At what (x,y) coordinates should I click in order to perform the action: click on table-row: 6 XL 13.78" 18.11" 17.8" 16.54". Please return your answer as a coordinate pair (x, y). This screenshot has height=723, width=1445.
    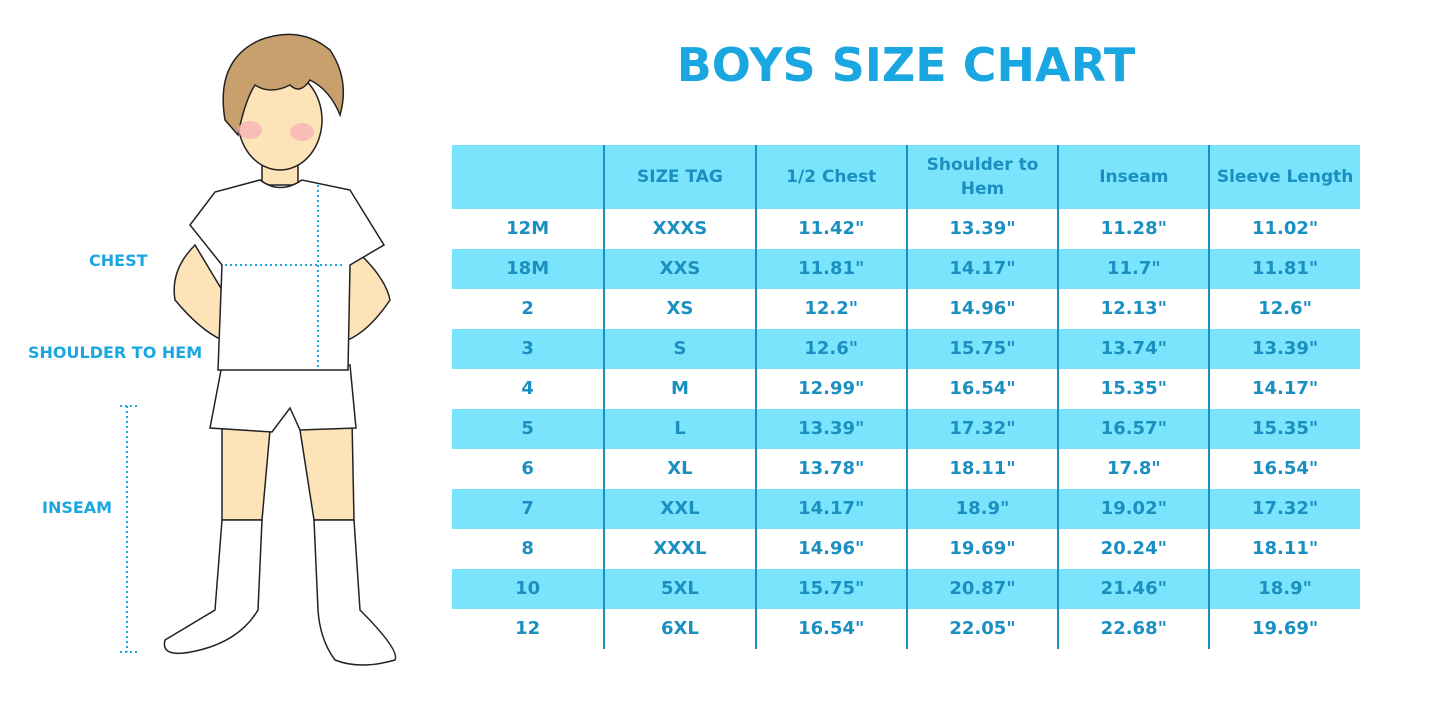
    Looking at the image, I should click on (906, 469).